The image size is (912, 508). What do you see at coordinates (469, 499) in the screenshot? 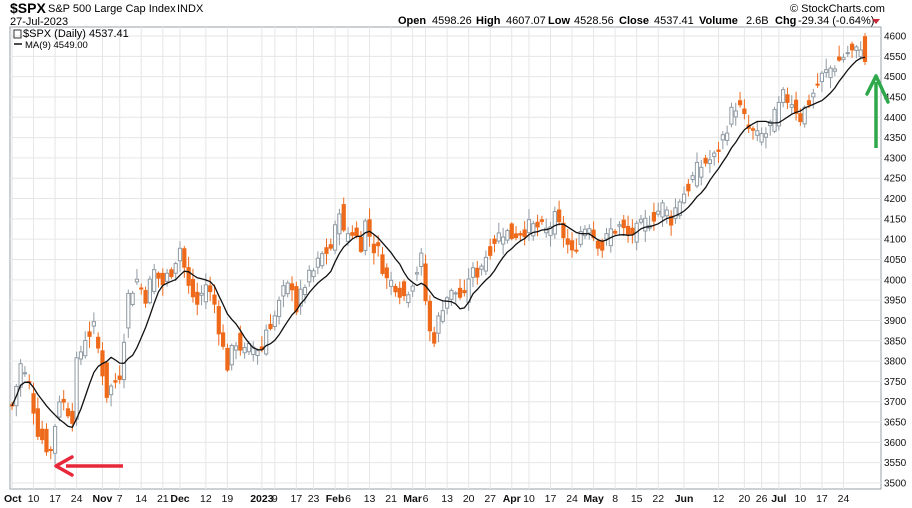
I see `x-tick-label: 20` at bounding box center [469, 499].